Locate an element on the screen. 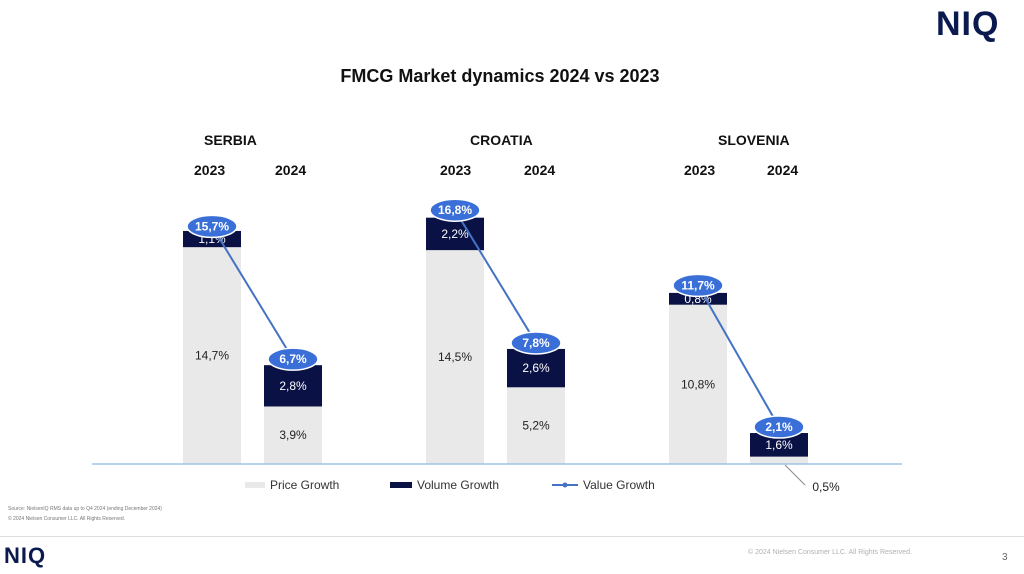 Image resolution: width=1024 pixels, height=574 pixels. legend-swatch-price is located at coordinates (255, 485).